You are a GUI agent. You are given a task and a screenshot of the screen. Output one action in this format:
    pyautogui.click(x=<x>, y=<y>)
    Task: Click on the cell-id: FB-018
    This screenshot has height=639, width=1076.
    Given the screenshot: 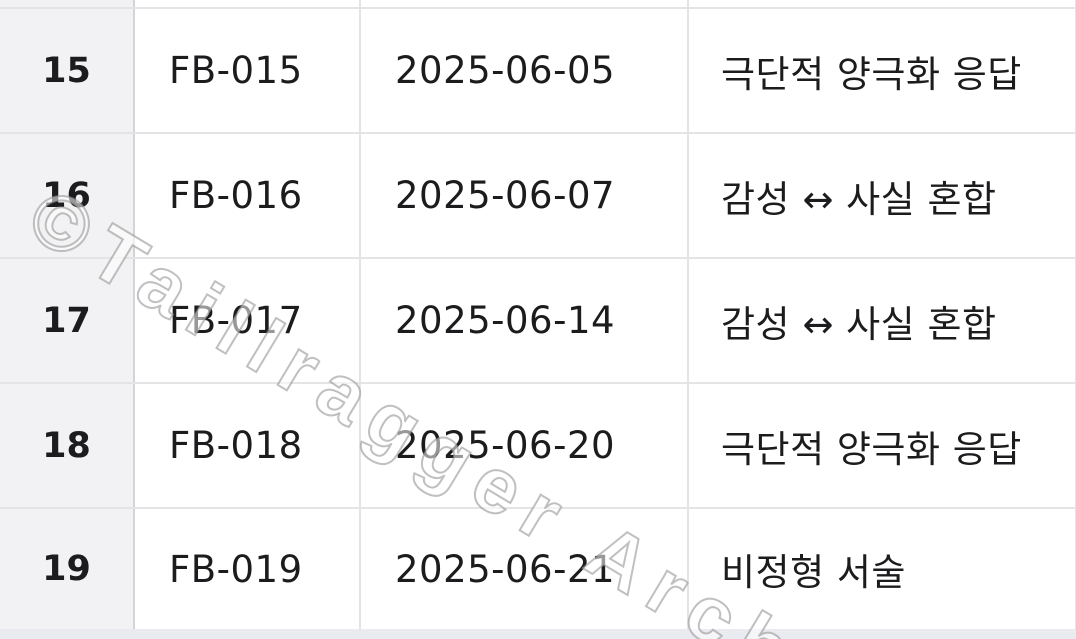 What is the action you would take?
    pyautogui.click(x=247, y=446)
    